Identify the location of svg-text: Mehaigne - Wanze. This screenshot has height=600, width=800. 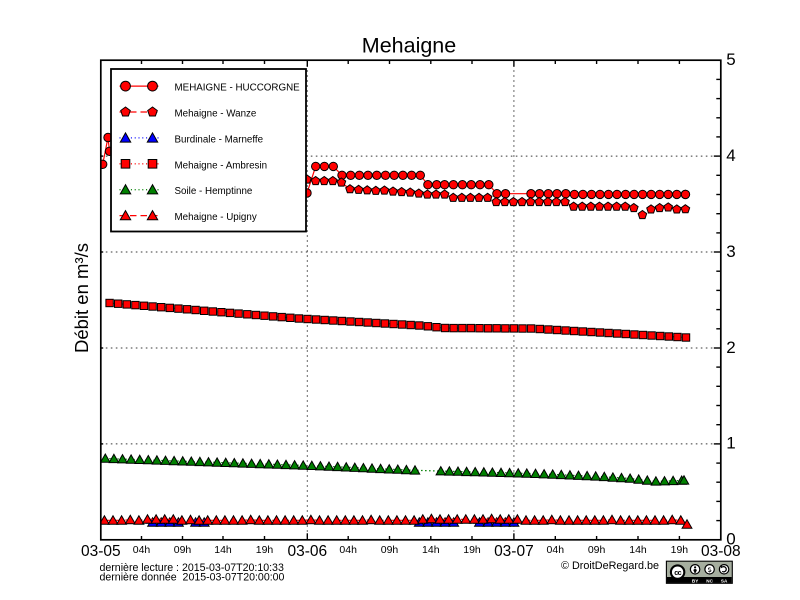
(216, 114).